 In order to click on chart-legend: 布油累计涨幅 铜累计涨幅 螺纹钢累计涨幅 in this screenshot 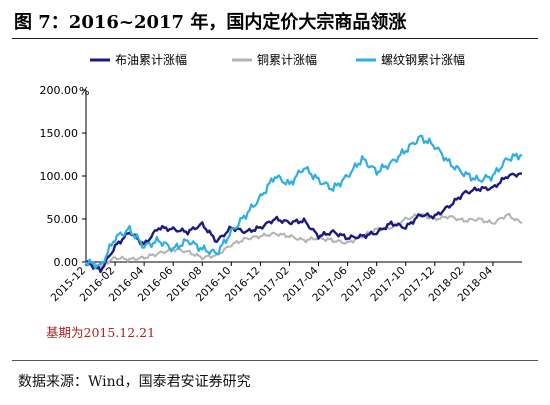, I will do `click(277, 59)`.